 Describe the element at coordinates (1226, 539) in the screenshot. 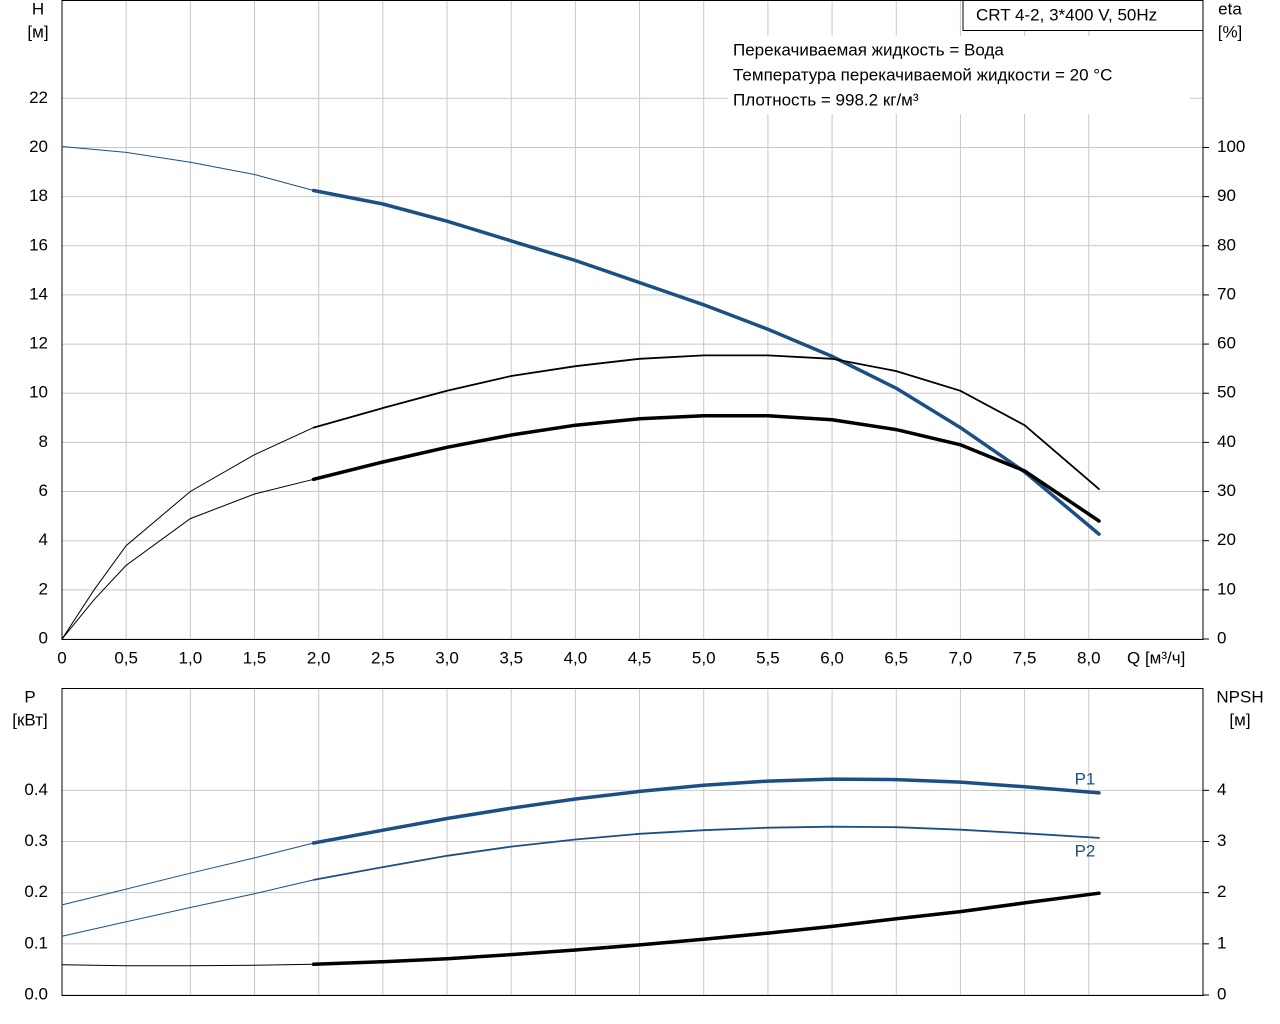

I see `y2-tick-label: 20` at that location.